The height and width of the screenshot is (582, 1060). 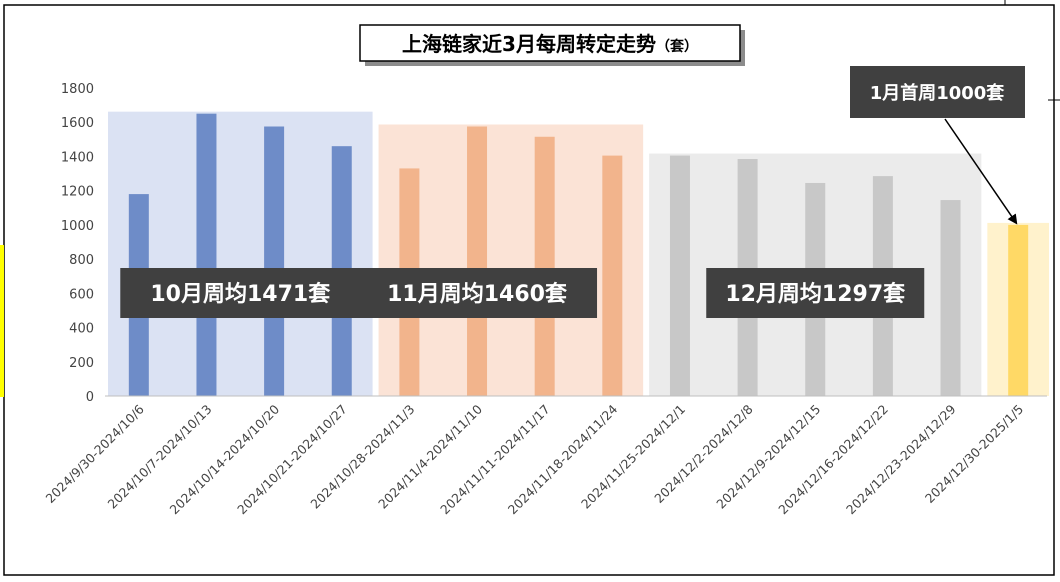 What do you see at coordinates (77, 89) in the screenshot?
I see `y-tick-label: 1800` at bounding box center [77, 89].